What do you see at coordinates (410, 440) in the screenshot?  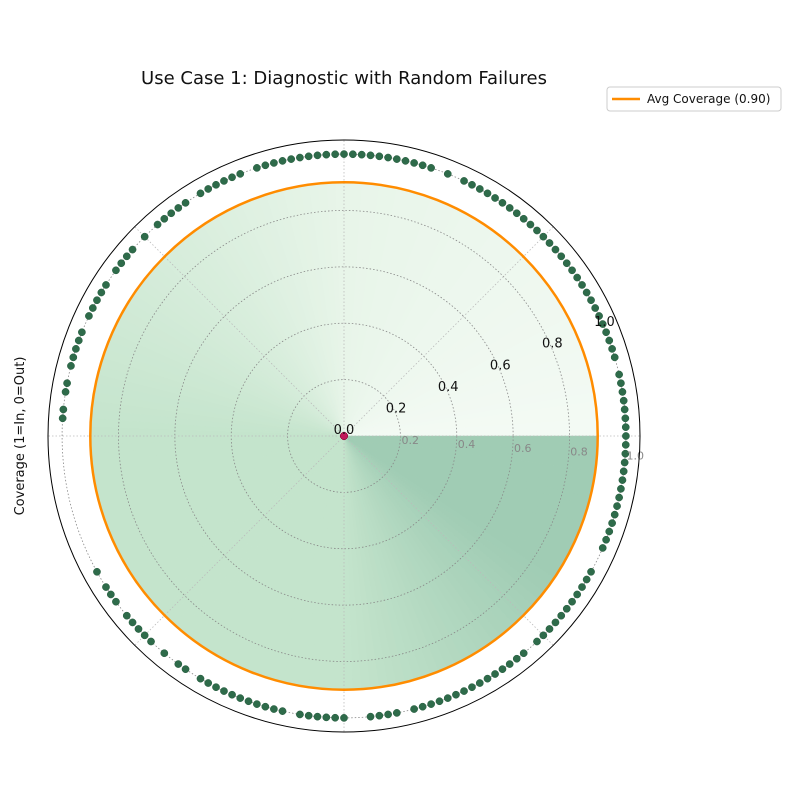 I see `secondary-tick-label: 0.2` at bounding box center [410, 440].